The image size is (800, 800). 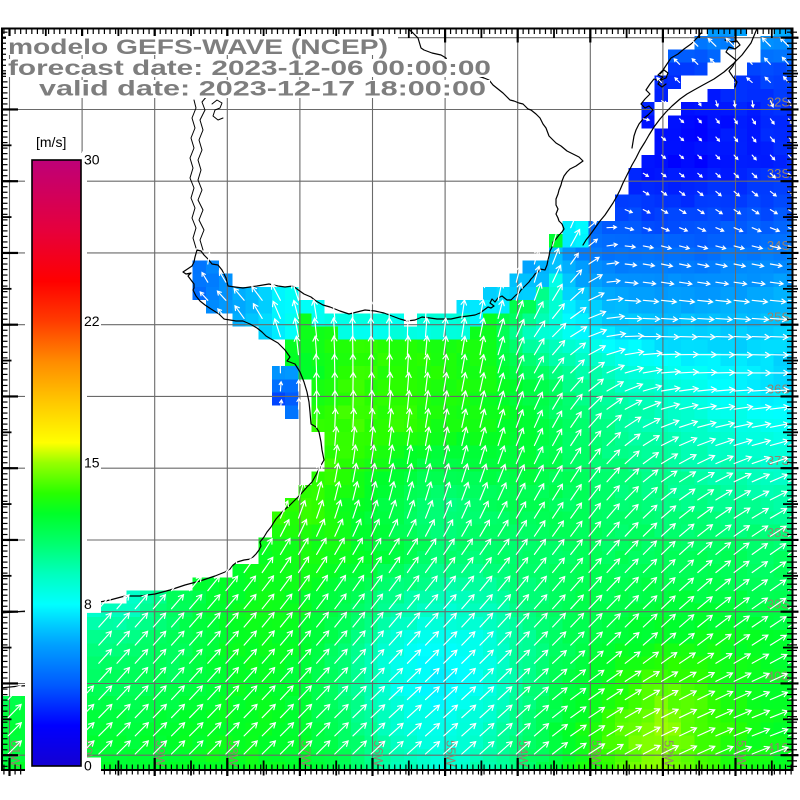 What do you see at coordinates (233, 753) in the screenshot?
I see `svg-text: 58W` at bounding box center [233, 753].